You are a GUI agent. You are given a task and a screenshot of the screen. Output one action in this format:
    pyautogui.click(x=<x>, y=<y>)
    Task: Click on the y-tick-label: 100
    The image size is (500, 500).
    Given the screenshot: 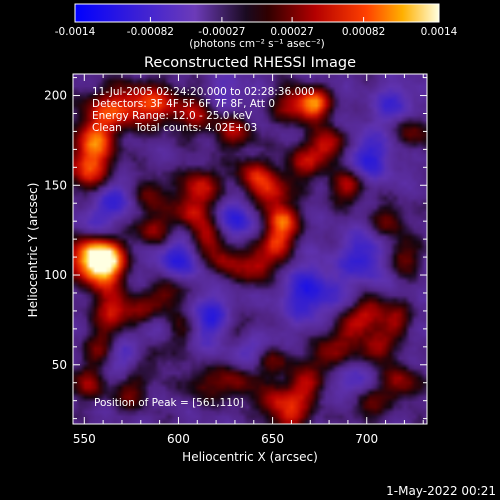 What is the action you would take?
    pyautogui.click(x=55, y=275)
    